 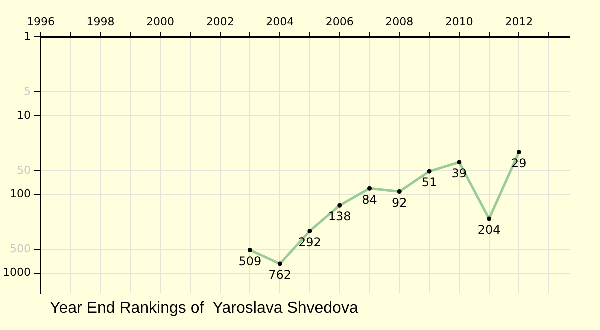 What do you see at coordinates (250, 261) in the screenshot?
I see `data-label: 509` at bounding box center [250, 261].